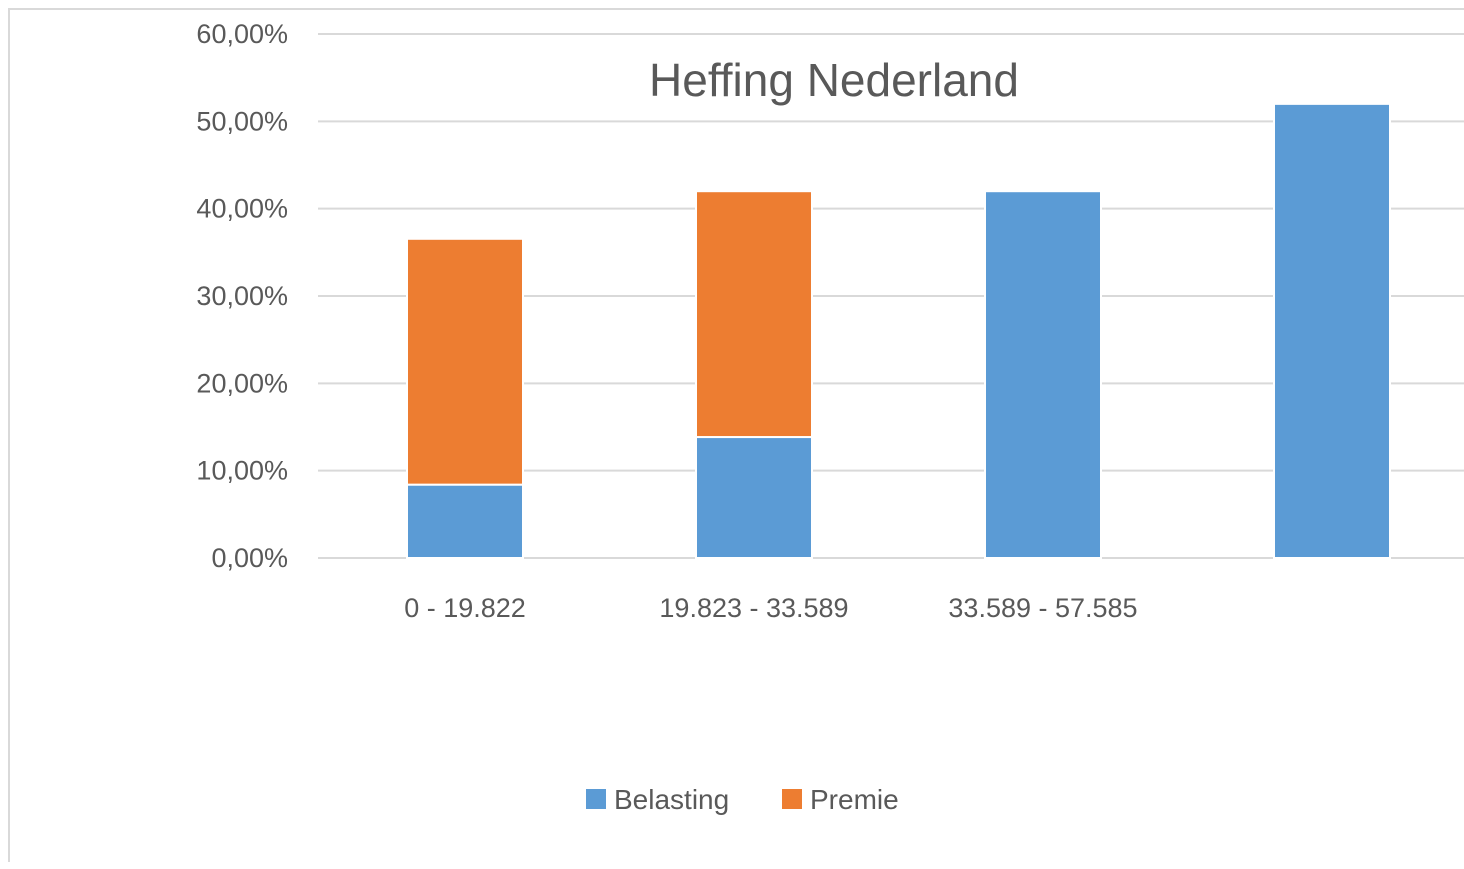 The width and height of the screenshot is (1464, 869). Describe the element at coordinates (249, 558) in the screenshot. I see `y-tick-label: 0,00%` at that location.